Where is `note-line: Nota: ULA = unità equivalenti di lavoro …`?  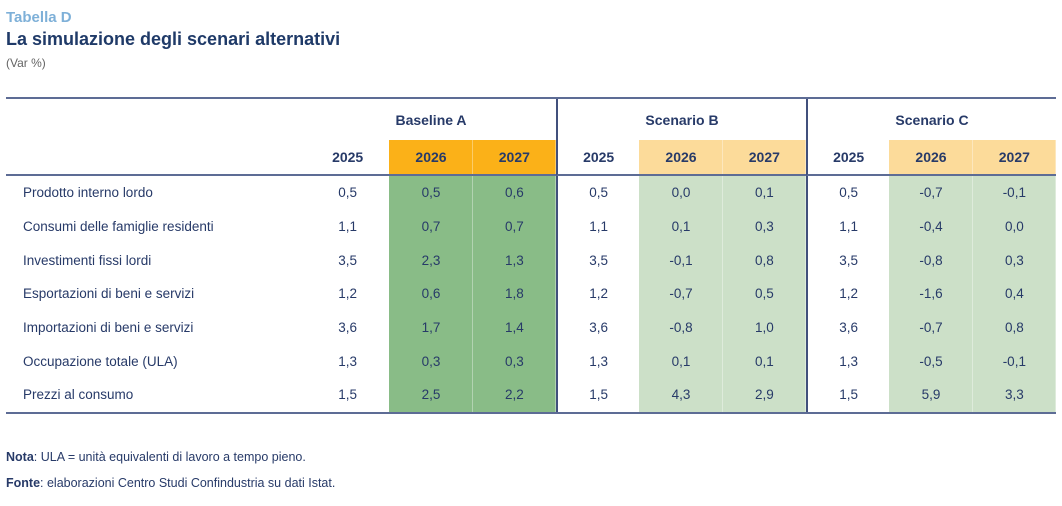
note-line: Nota: ULA = unità equivalenti di lavoro … is located at coordinates (534, 457).